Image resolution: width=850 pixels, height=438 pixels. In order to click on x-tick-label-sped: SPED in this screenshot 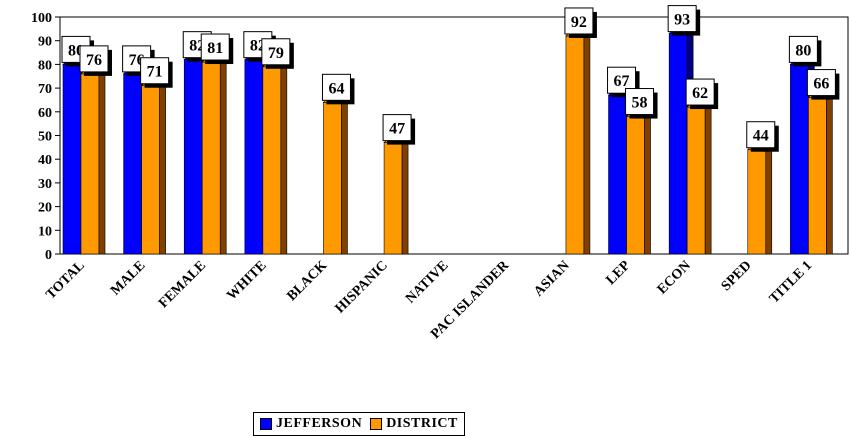, I will do `click(737, 276)`.